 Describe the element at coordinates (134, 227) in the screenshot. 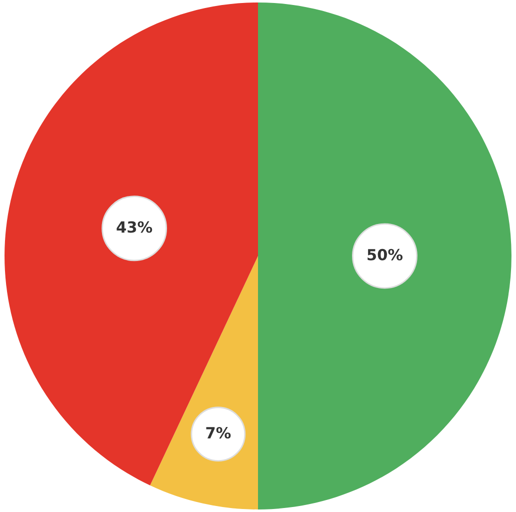

I see `data-label: 43%` at that location.